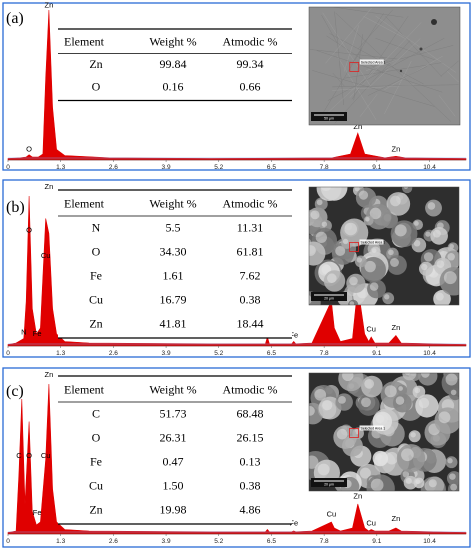 The image size is (475, 550). Describe the element at coordinates (173, 87) in the screenshot. I see `table-cell: 0.16` at that location.